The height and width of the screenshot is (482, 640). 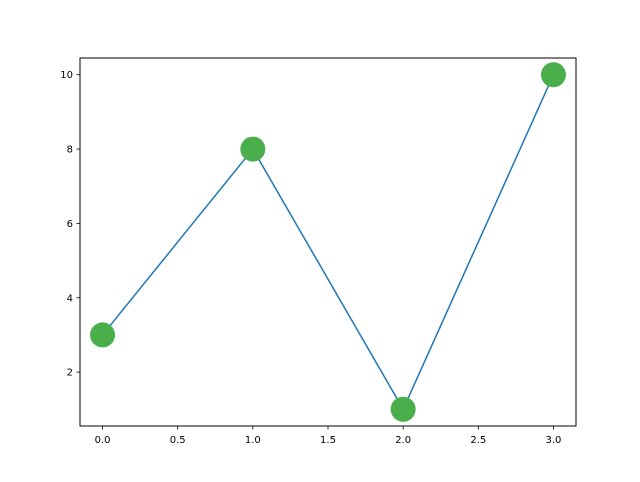 What do you see at coordinates (403, 440) in the screenshot?
I see `x-tick-label: 2.0` at bounding box center [403, 440].